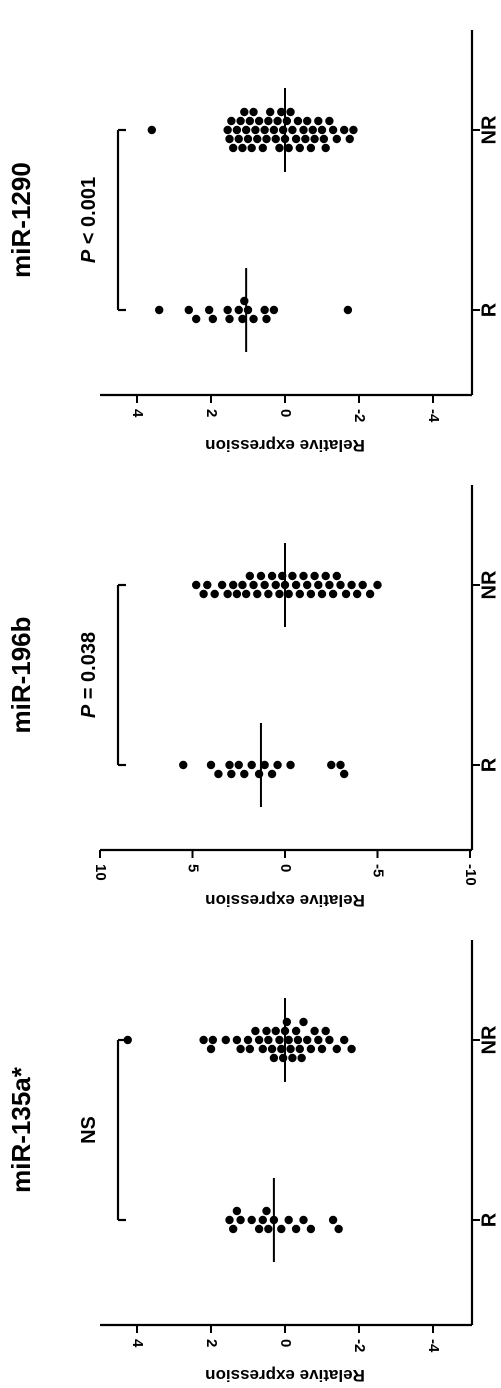  I want to click on value-tick-label: 2, so click(211, 413).